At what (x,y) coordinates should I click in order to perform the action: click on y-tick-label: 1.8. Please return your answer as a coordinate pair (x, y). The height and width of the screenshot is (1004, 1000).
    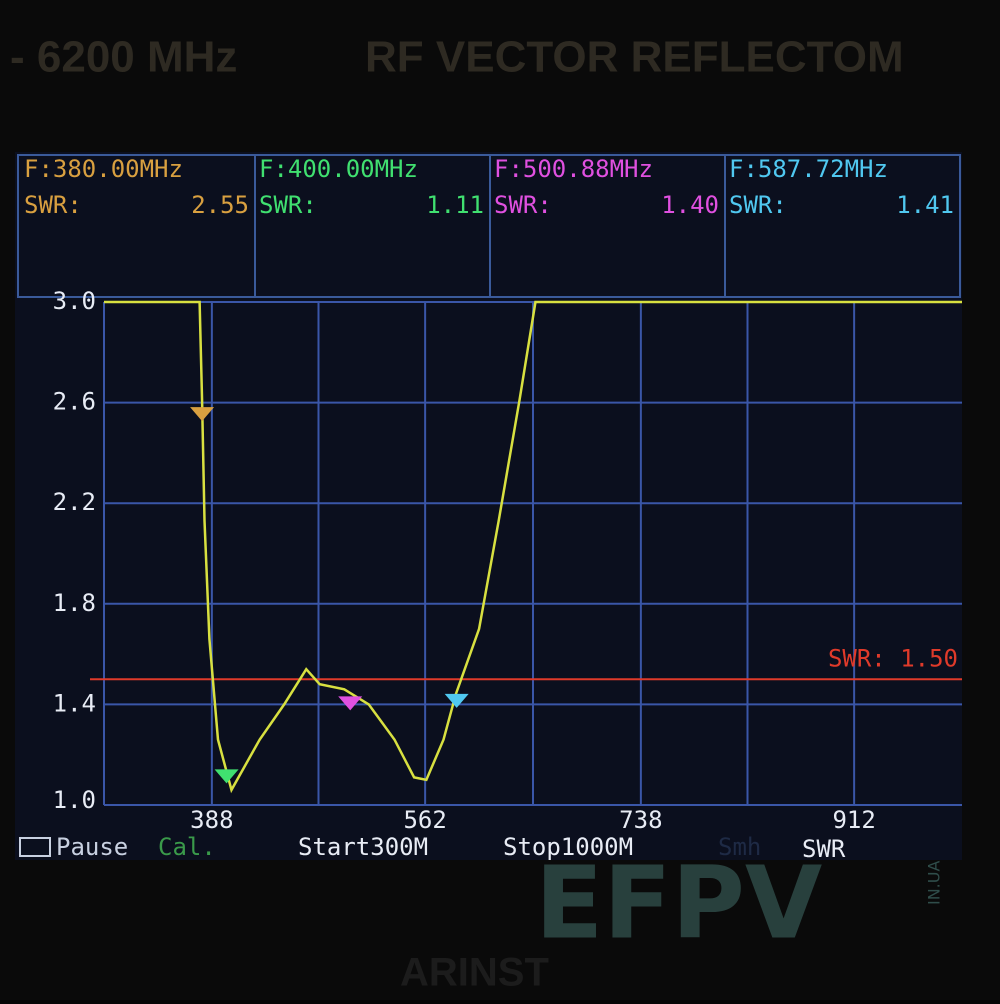
    Looking at the image, I should click on (74, 603).